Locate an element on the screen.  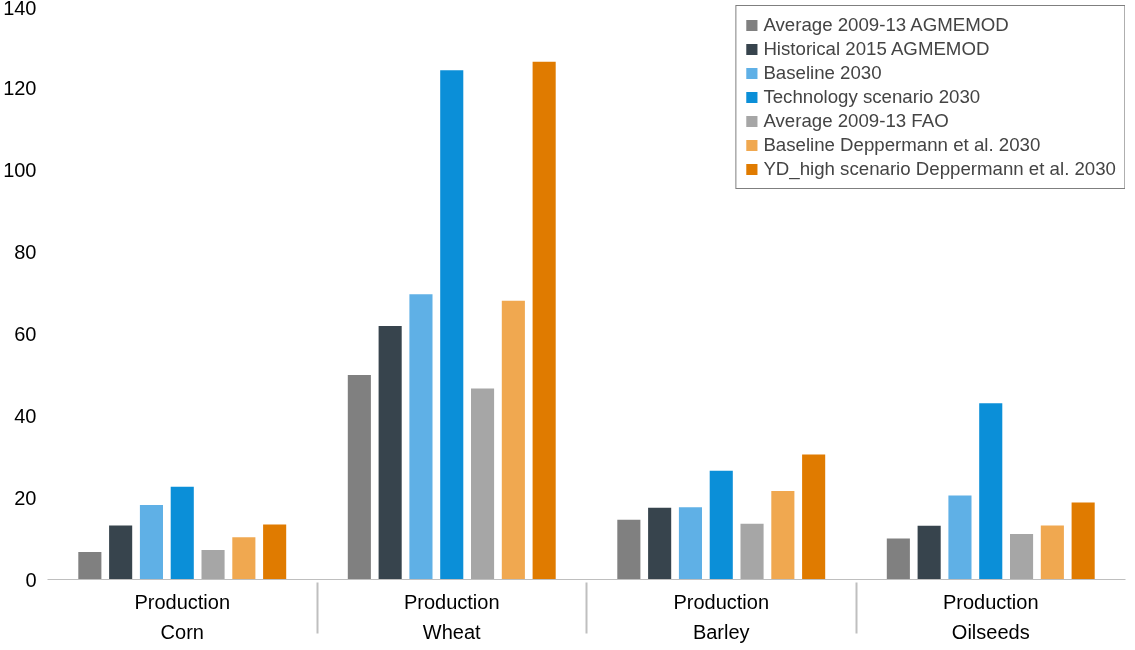
category-label: Production Oilseeds is located at coordinates (990, 616).